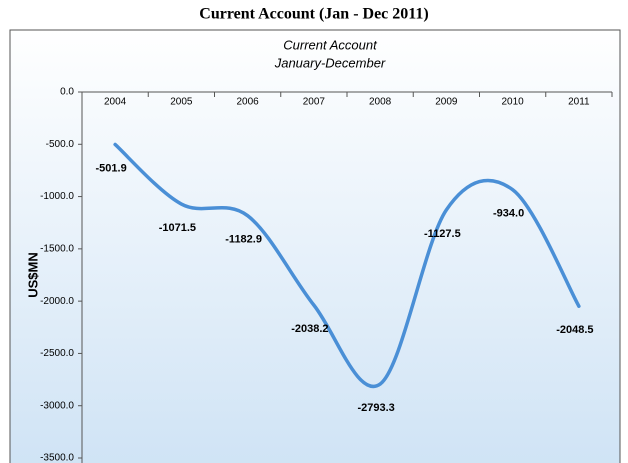 The height and width of the screenshot is (463, 628). What do you see at coordinates (446, 102) in the screenshot?
I see `x-tick-label: 2009` at bounding box center [446, 102].